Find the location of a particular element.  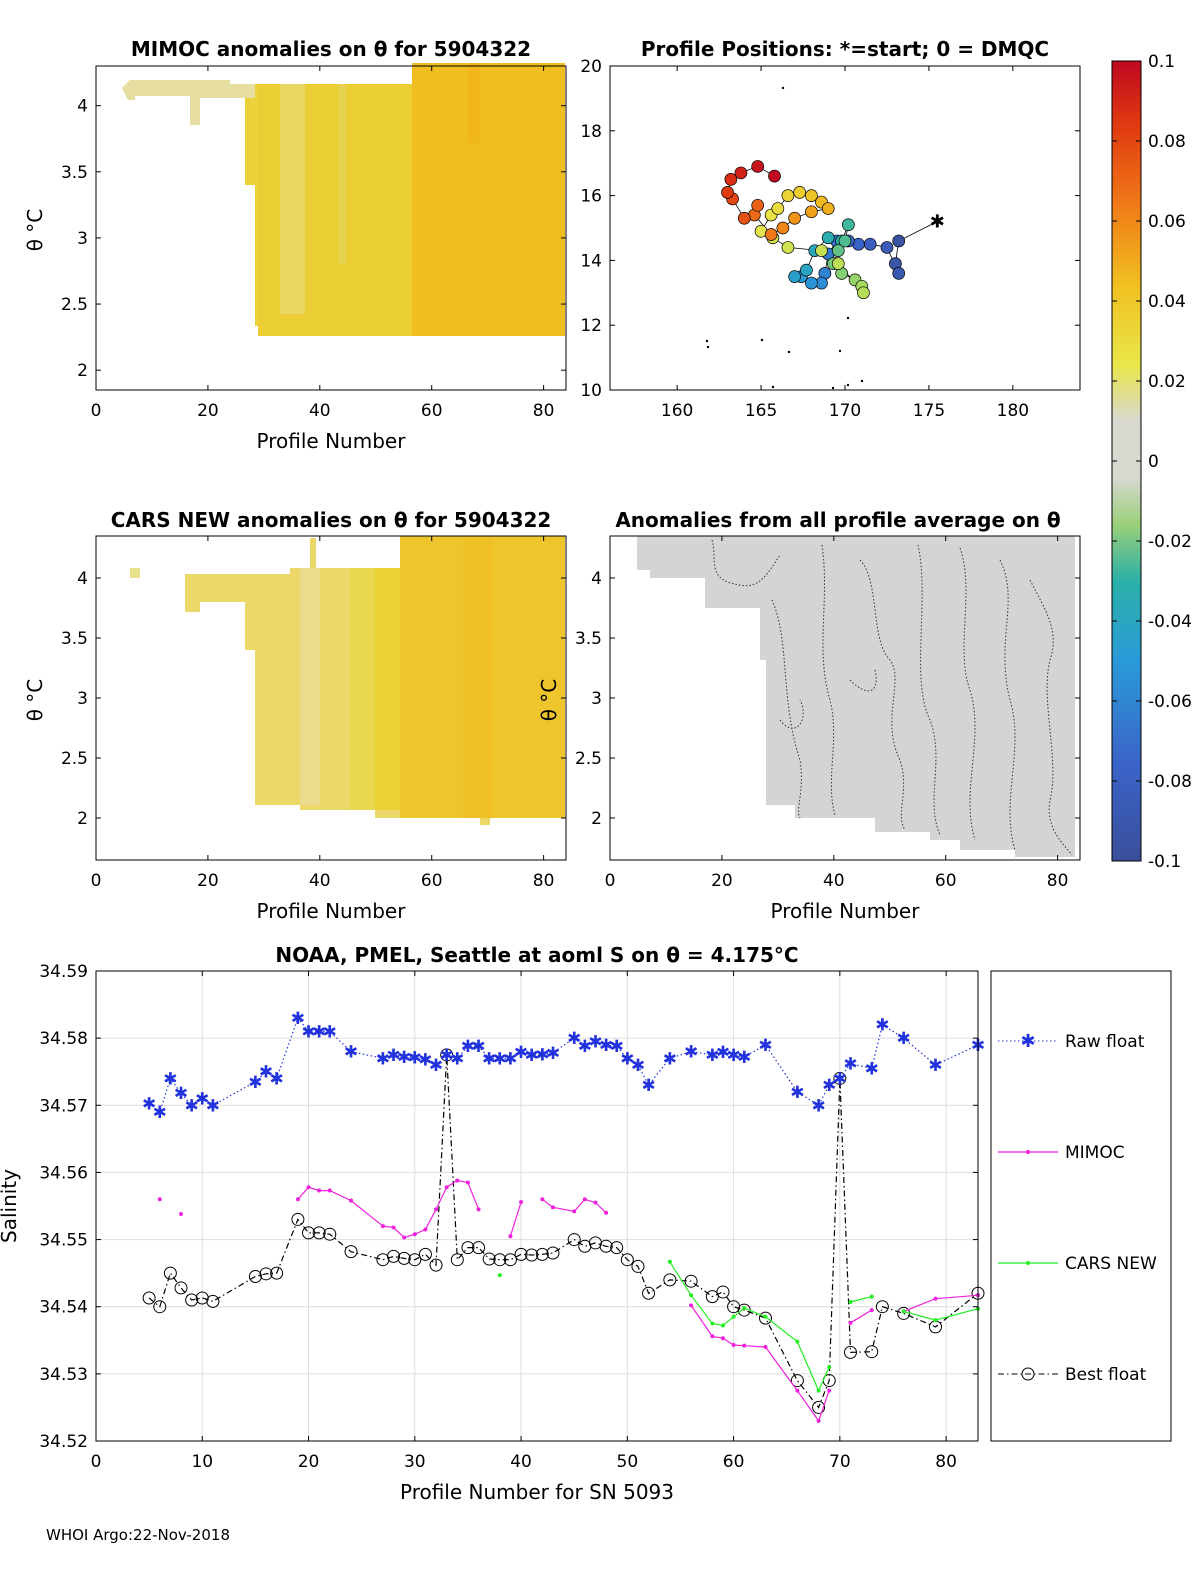

colorbar-tick-label: -0.04 is located at coordinates (1170, 622).